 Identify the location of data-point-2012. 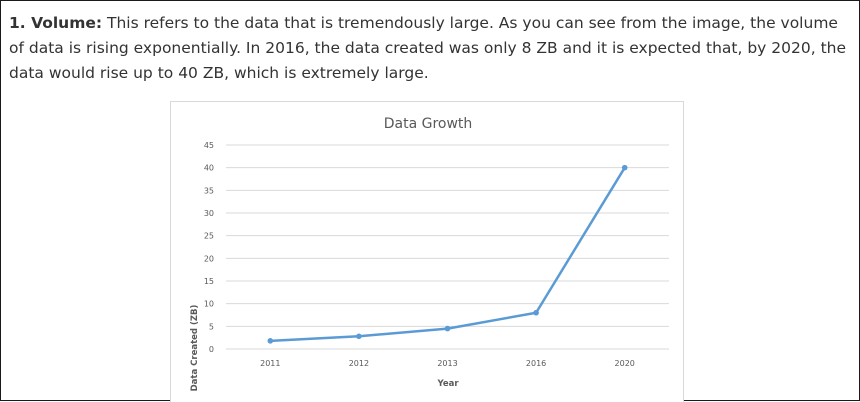
(359, 336).